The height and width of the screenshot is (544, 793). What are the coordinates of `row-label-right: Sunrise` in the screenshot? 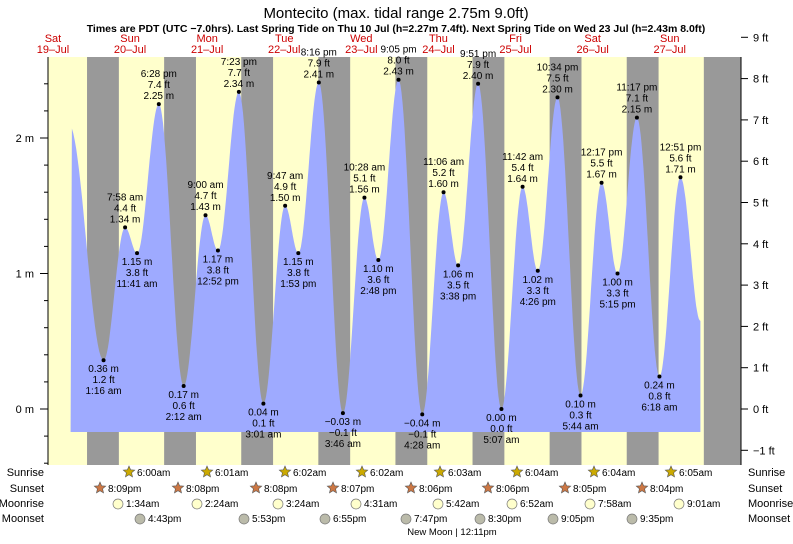 It's located at (766, 473).